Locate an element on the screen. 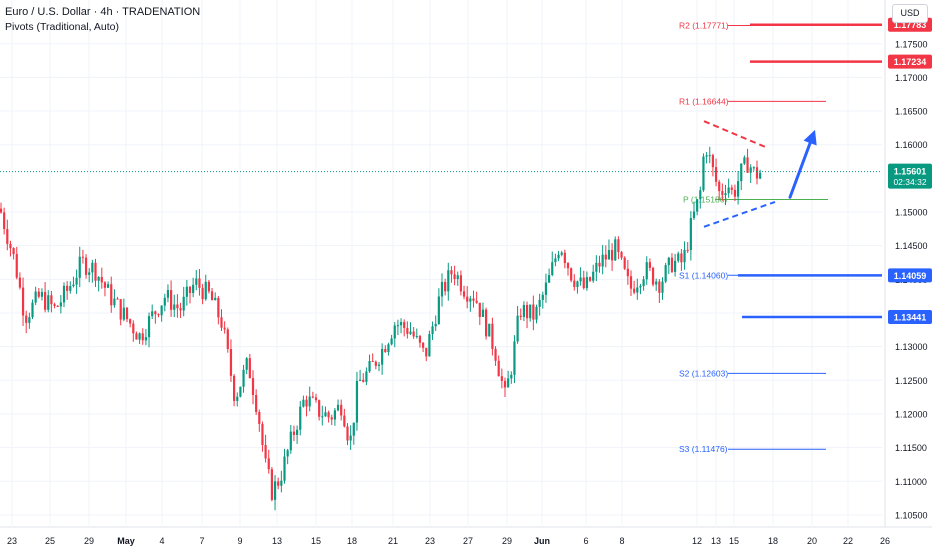 This screenshot has height=550, width=932. key-level-label: 1.13441 is located at coordinates (910, 317).